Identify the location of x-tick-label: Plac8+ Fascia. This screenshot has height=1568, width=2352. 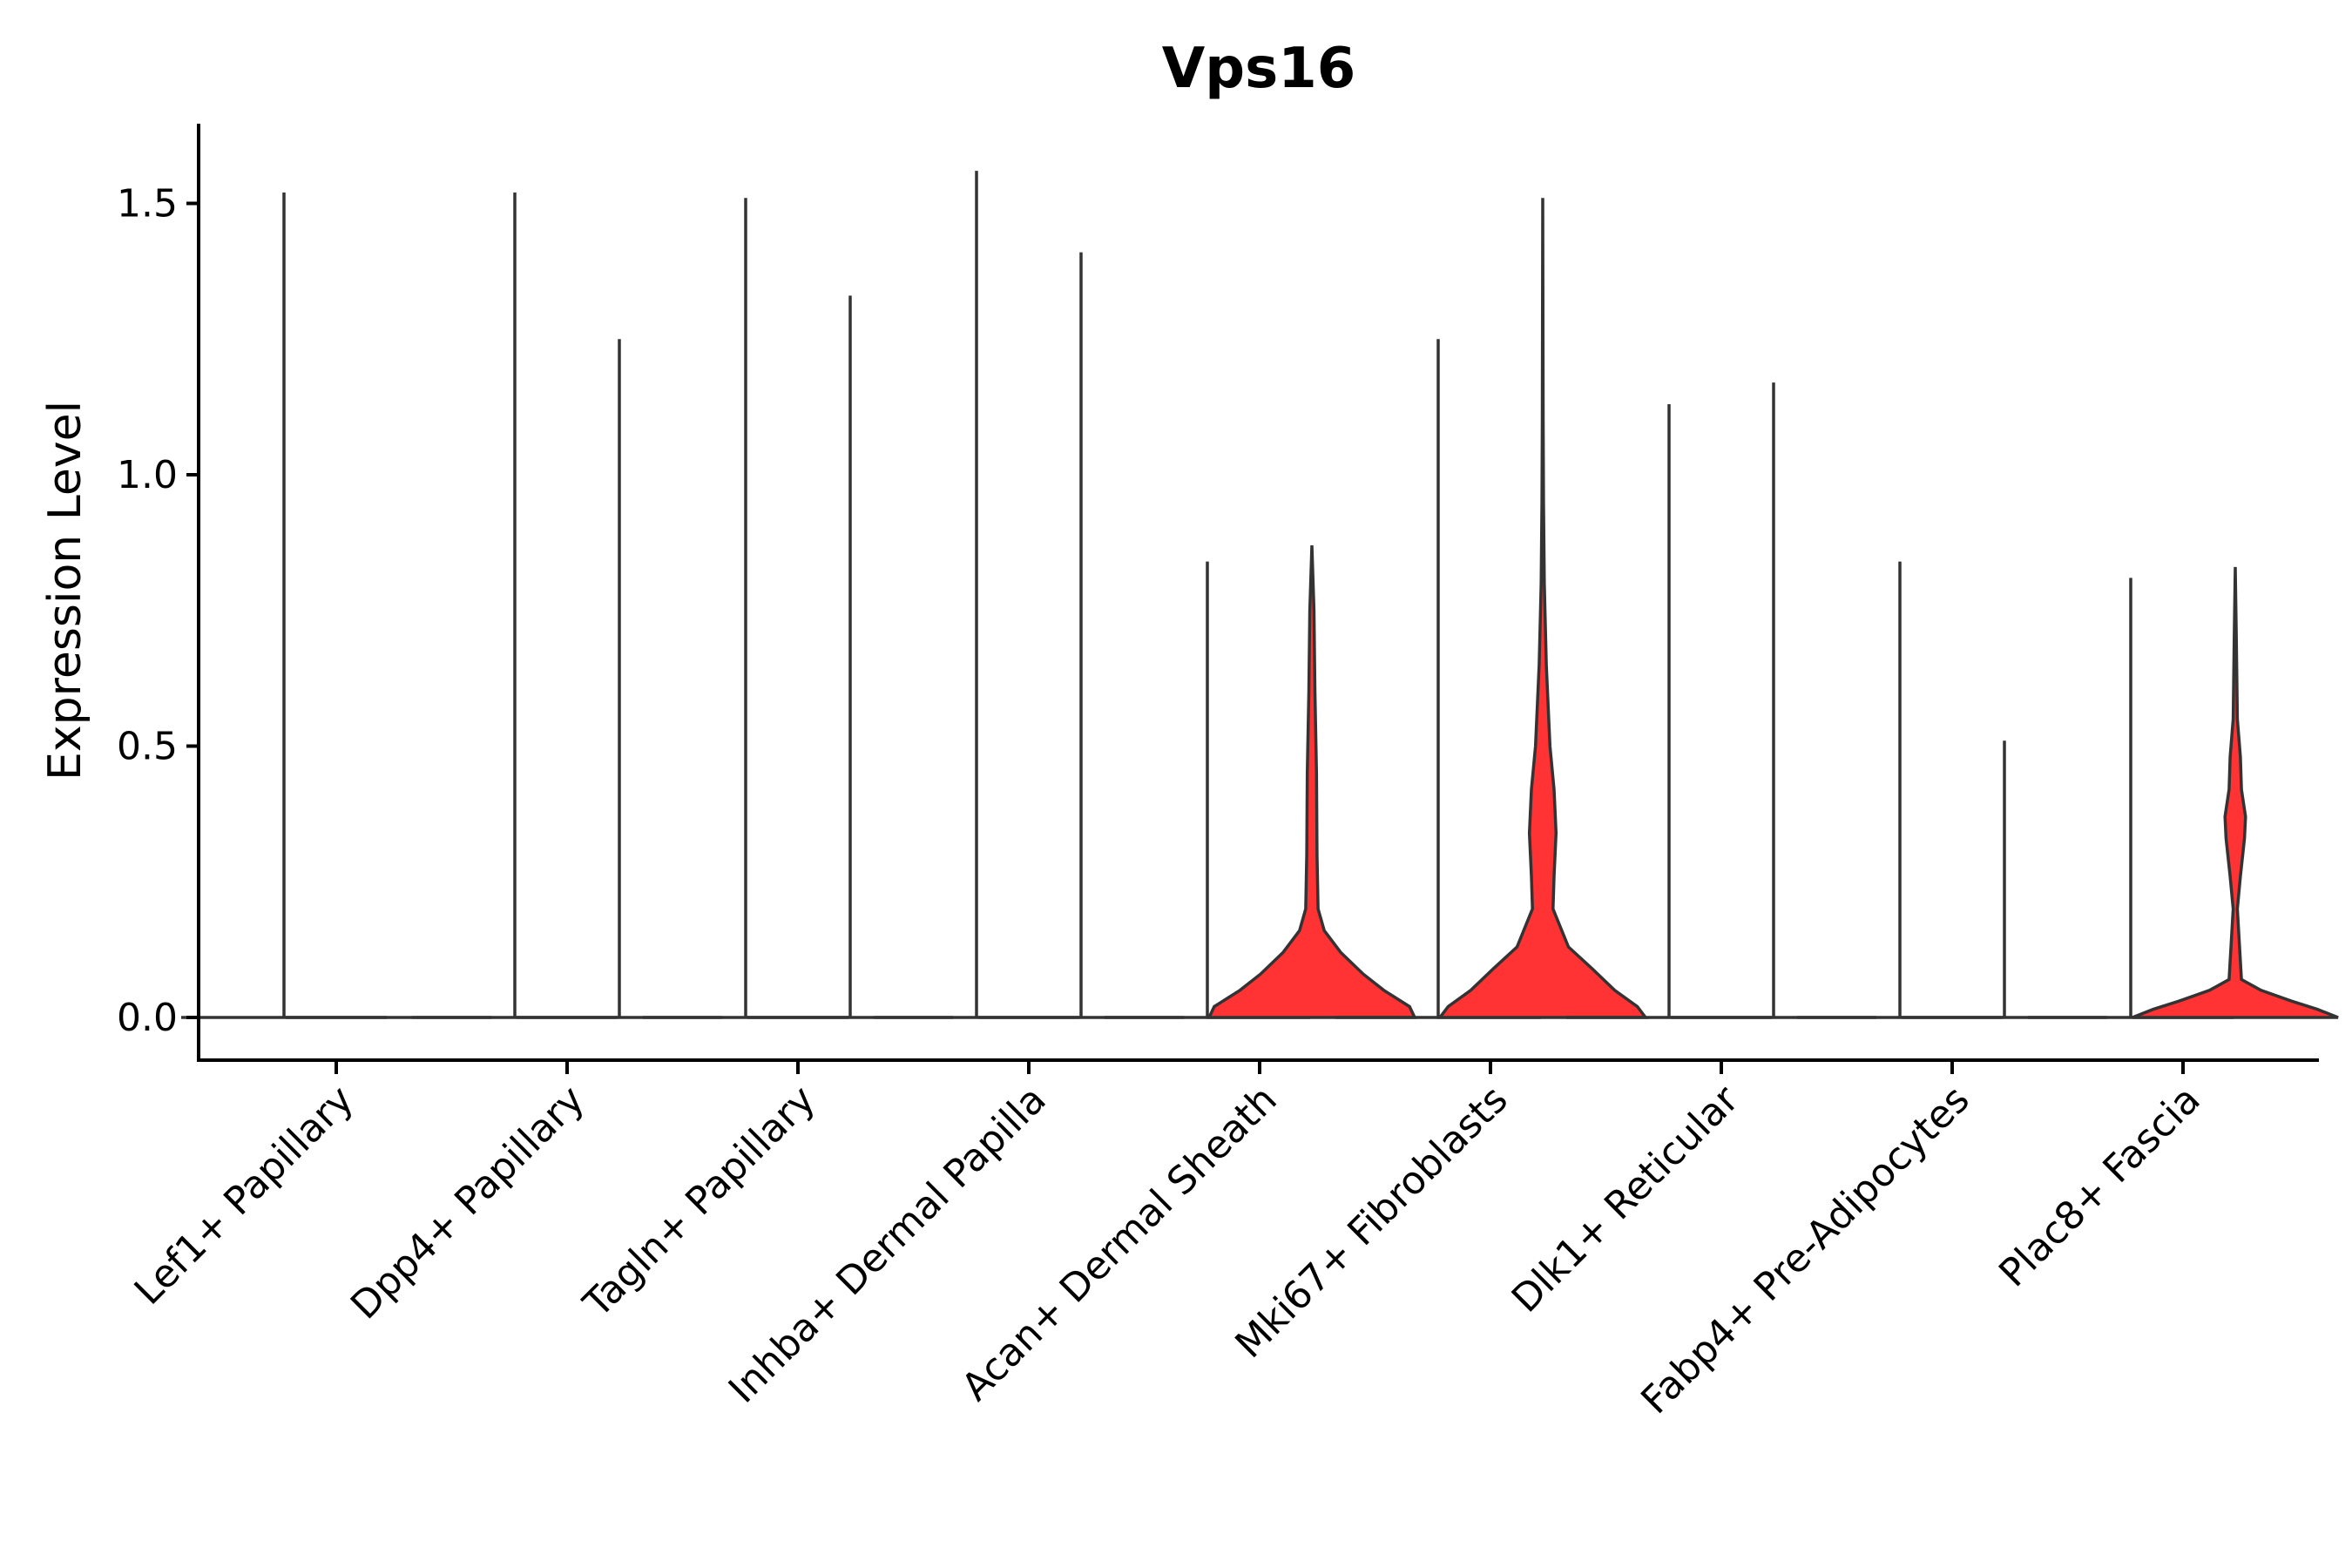
(2099, 1187).